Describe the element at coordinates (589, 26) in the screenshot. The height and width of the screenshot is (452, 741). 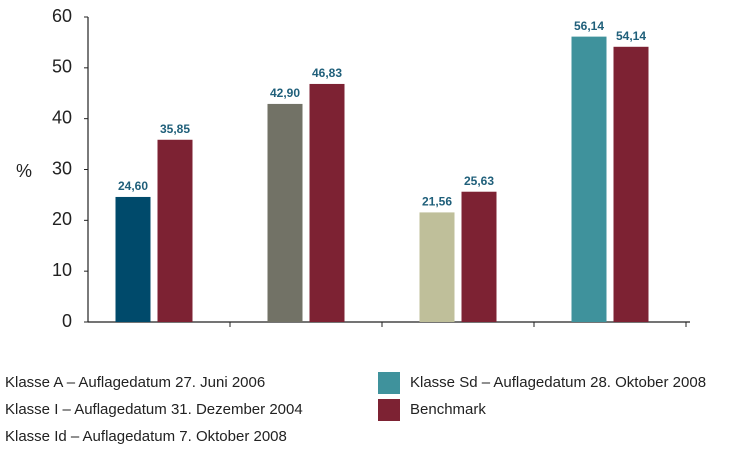
I see `value-label: 56,14` at that location.